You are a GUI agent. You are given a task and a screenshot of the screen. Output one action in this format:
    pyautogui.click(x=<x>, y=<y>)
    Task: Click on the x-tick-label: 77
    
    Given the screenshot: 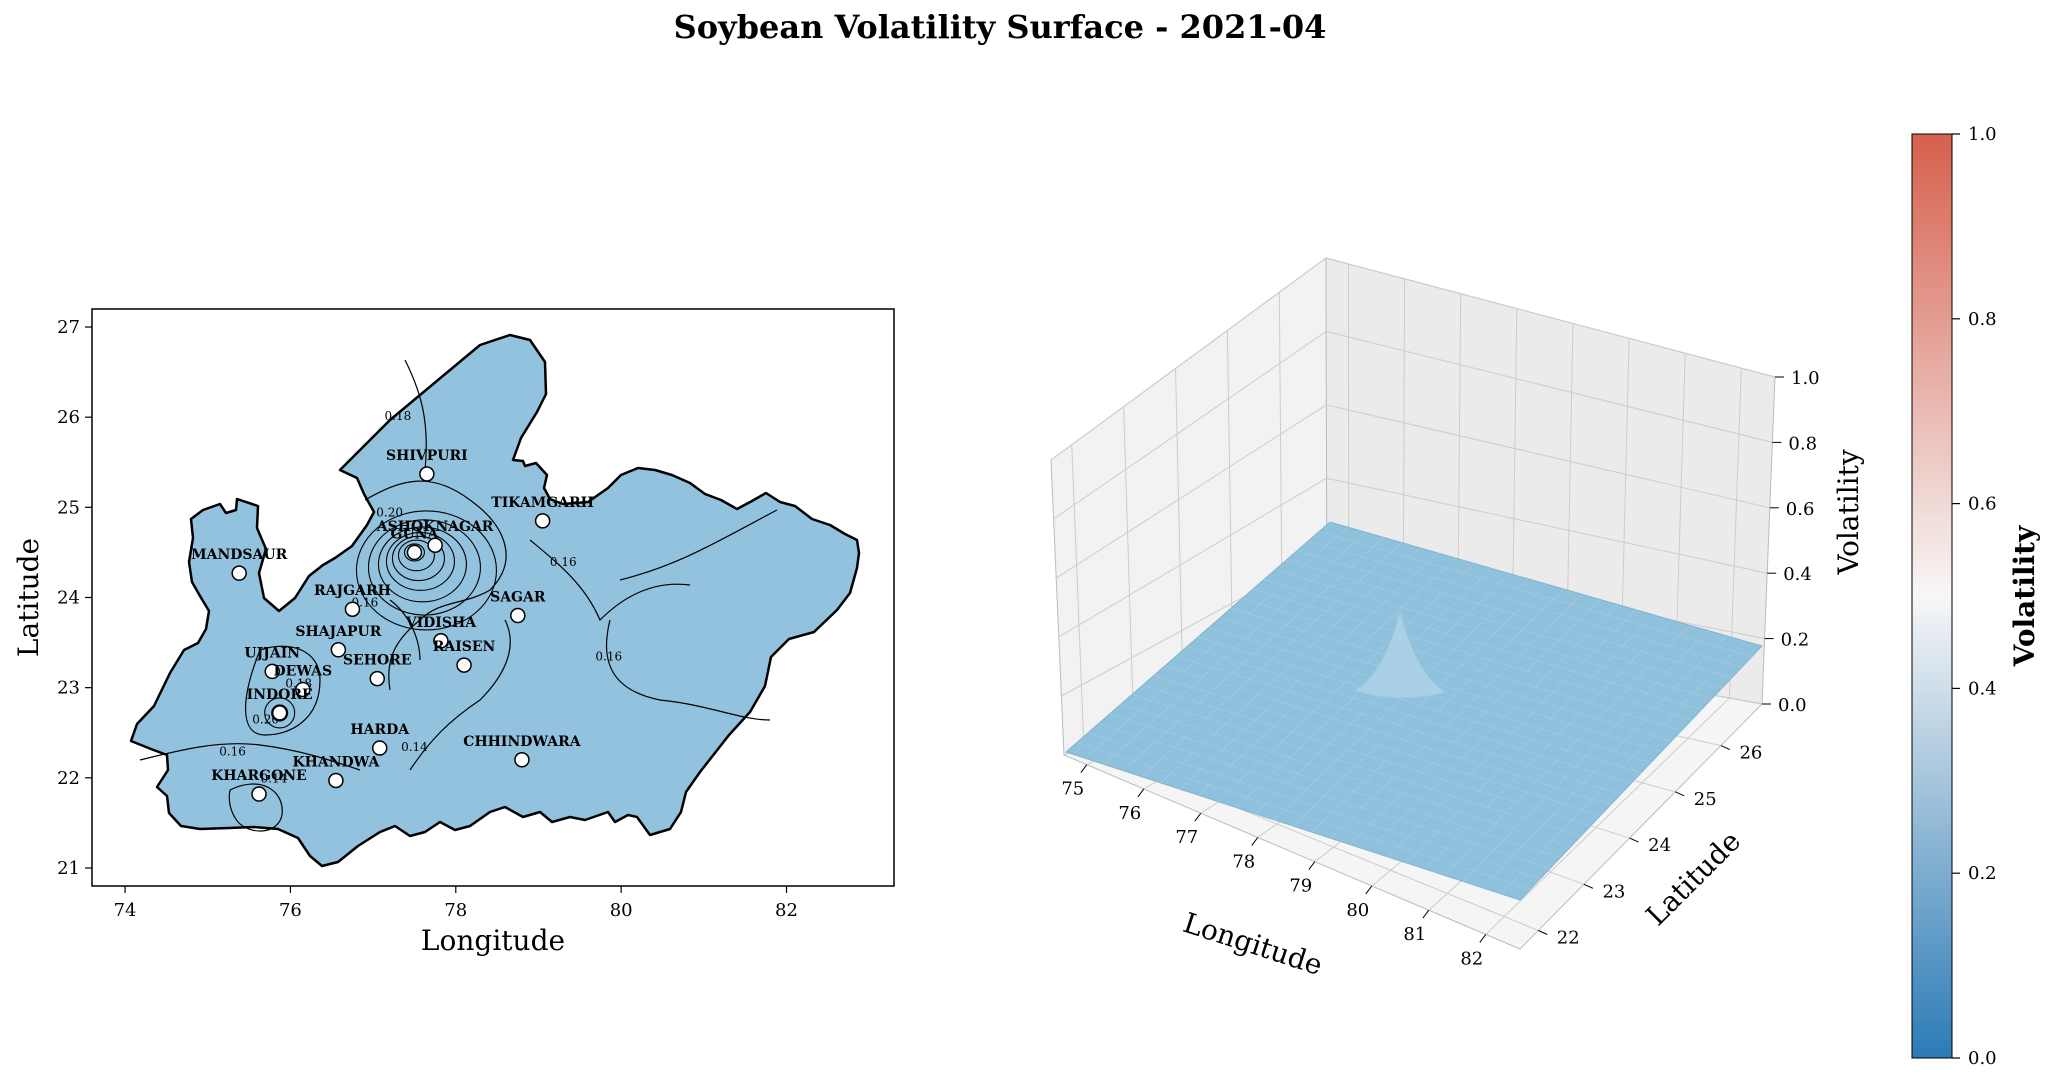 What is the action you would take?
    pyautogui.click(x=1186, y=837)
    